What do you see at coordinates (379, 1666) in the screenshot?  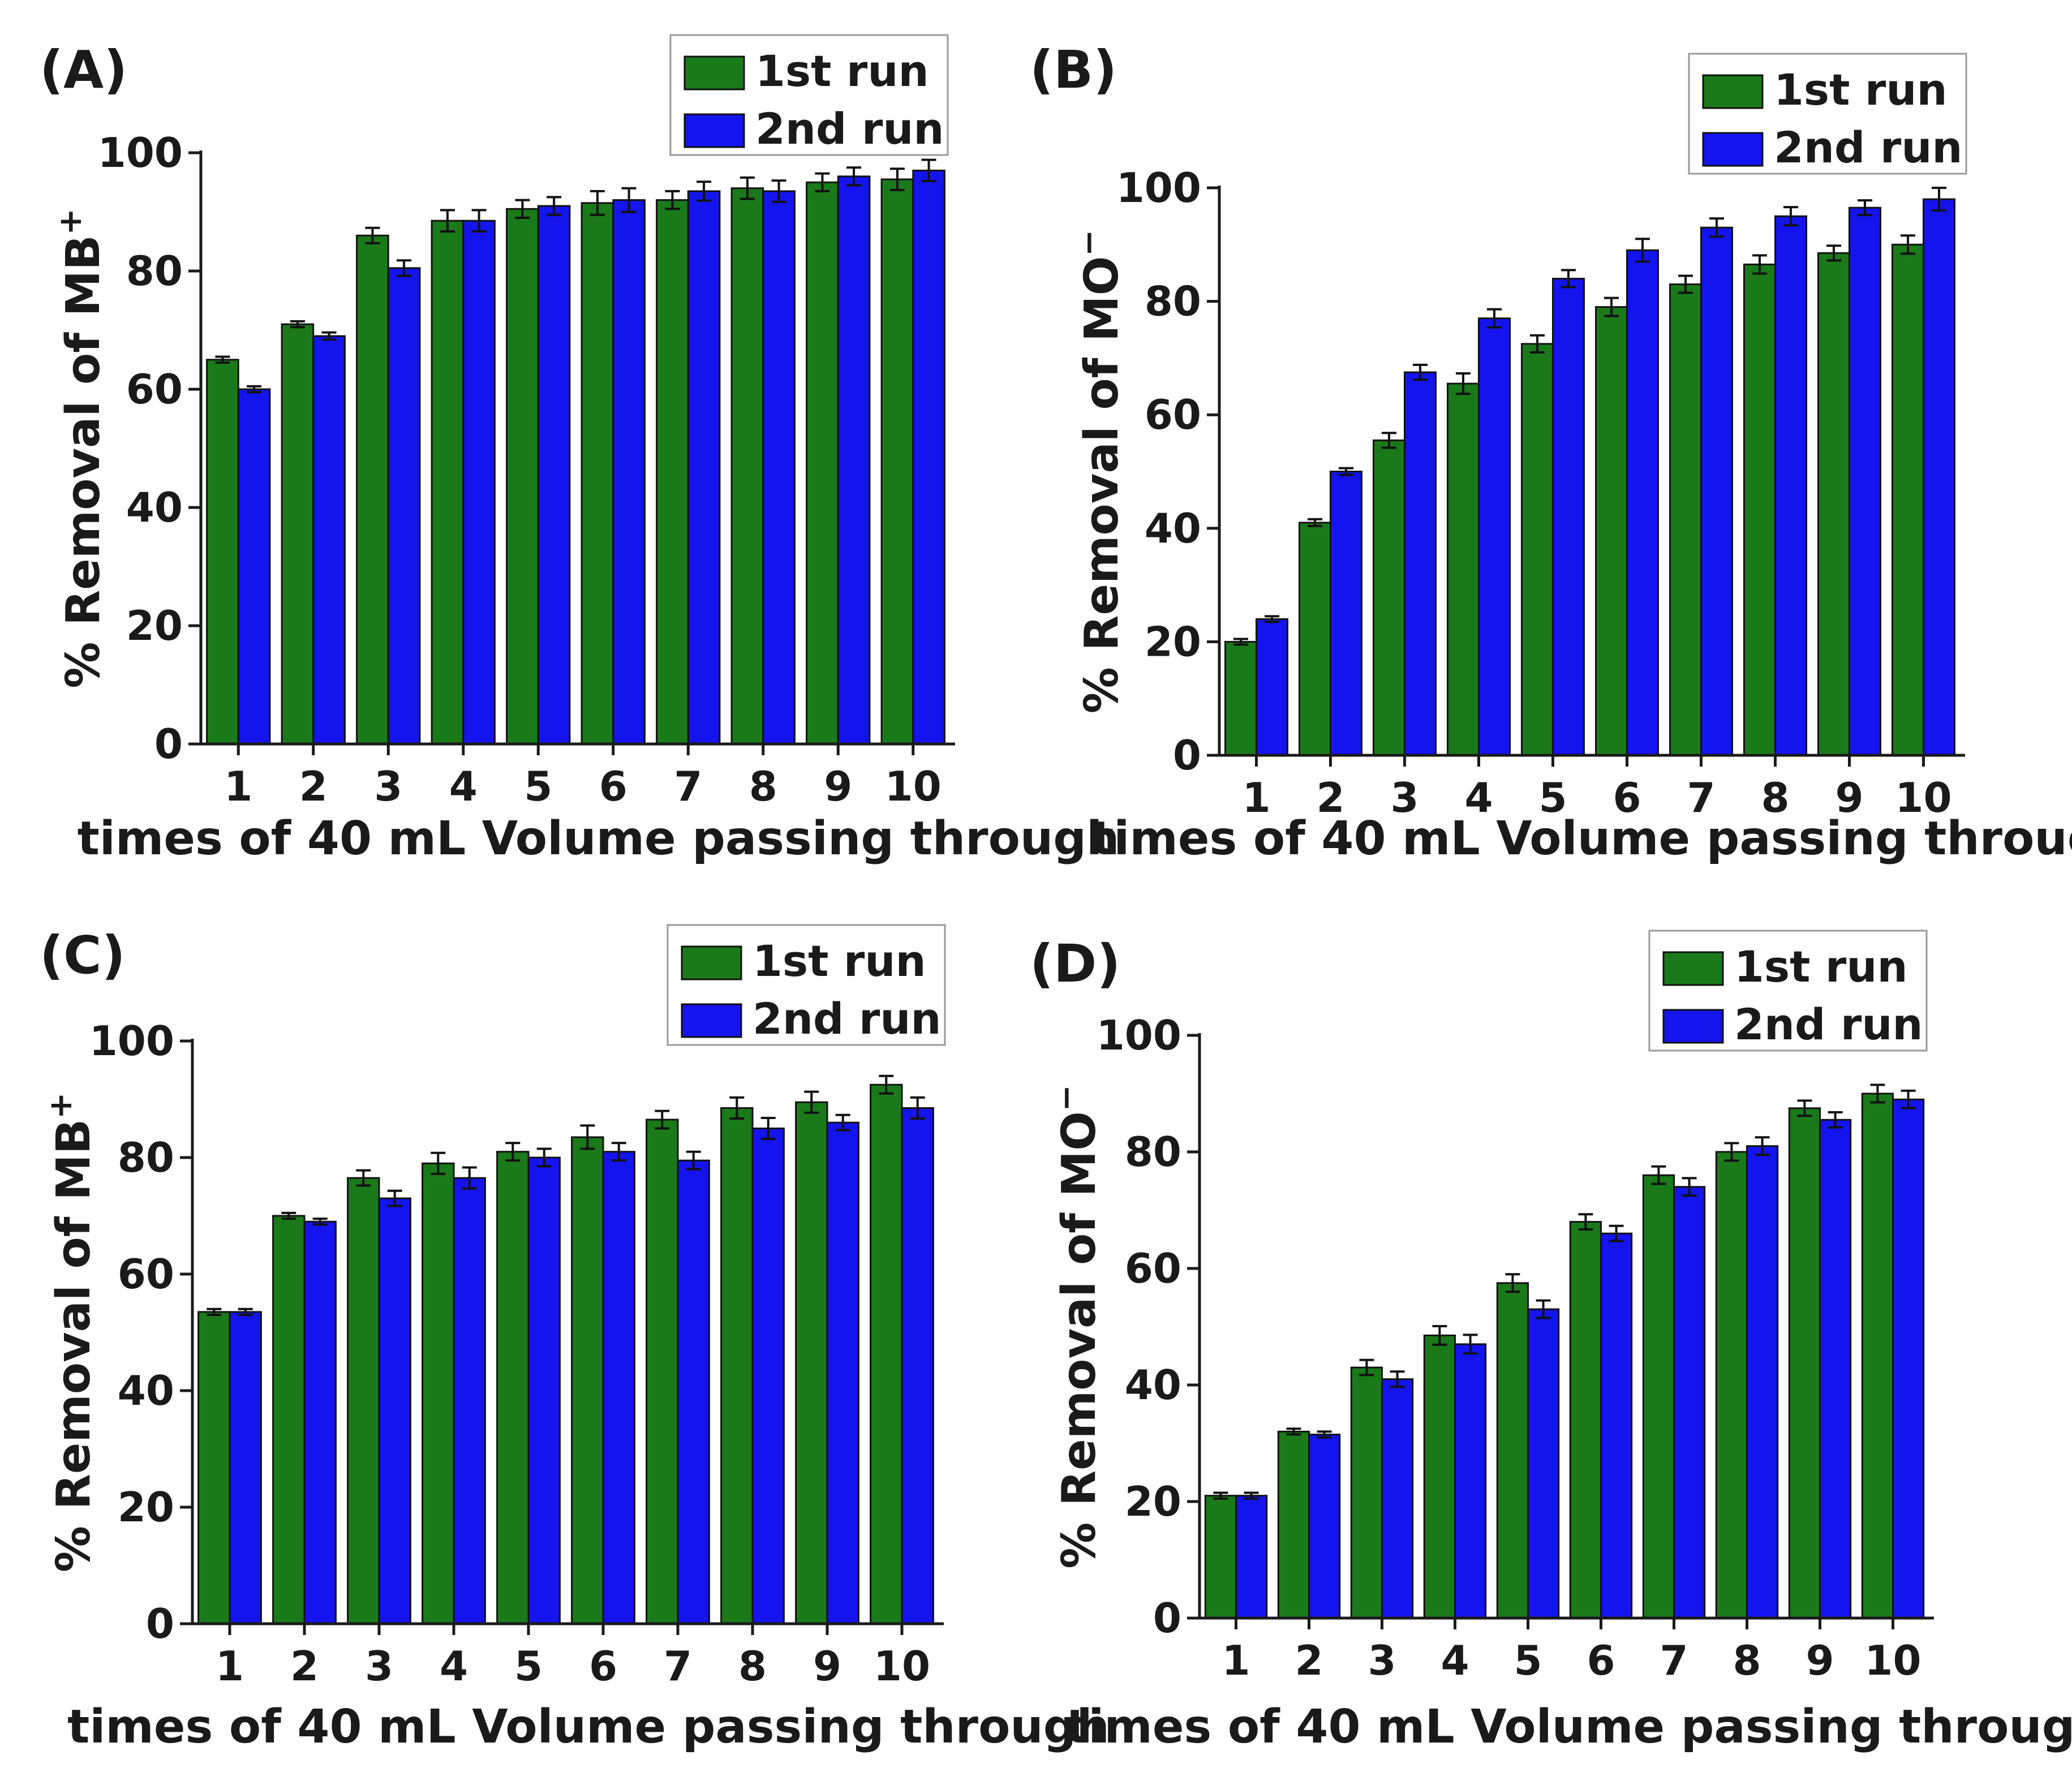 I see `x-tick-label-c-3: 3` at bounding box center [379, 1666].